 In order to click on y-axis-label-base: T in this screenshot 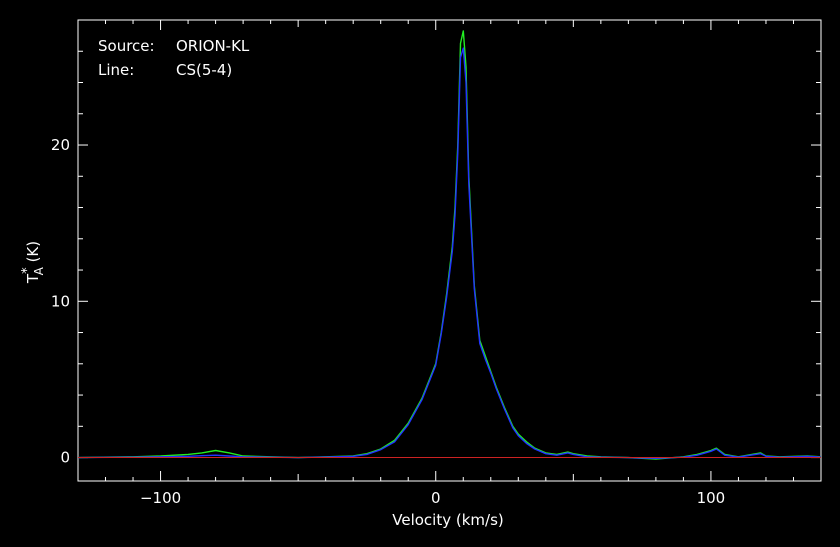, I will do `click(33, 278)`.